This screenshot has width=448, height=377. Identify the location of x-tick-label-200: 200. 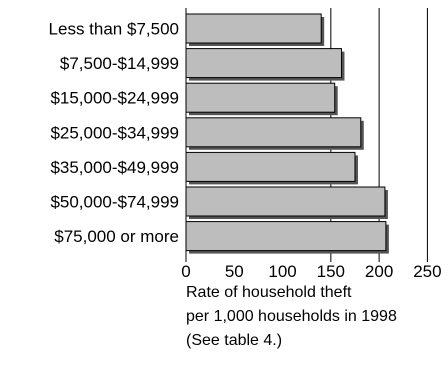
(379, 271).